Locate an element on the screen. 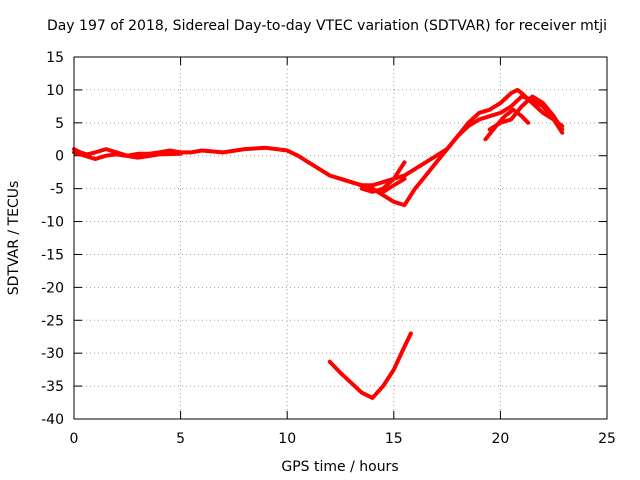 The height and width of the screenshot is (480, 640). series-trace-g is located at coordinates (526, 113).